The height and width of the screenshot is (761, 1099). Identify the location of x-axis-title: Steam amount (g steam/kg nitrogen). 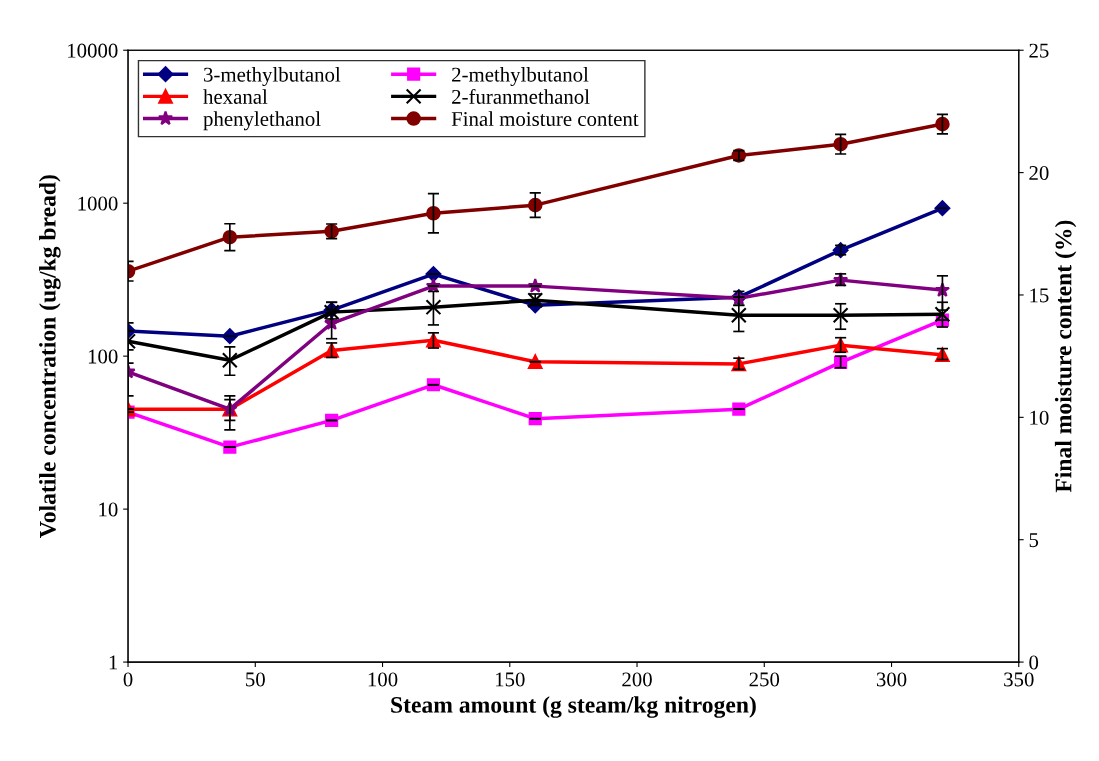
(573, 707).